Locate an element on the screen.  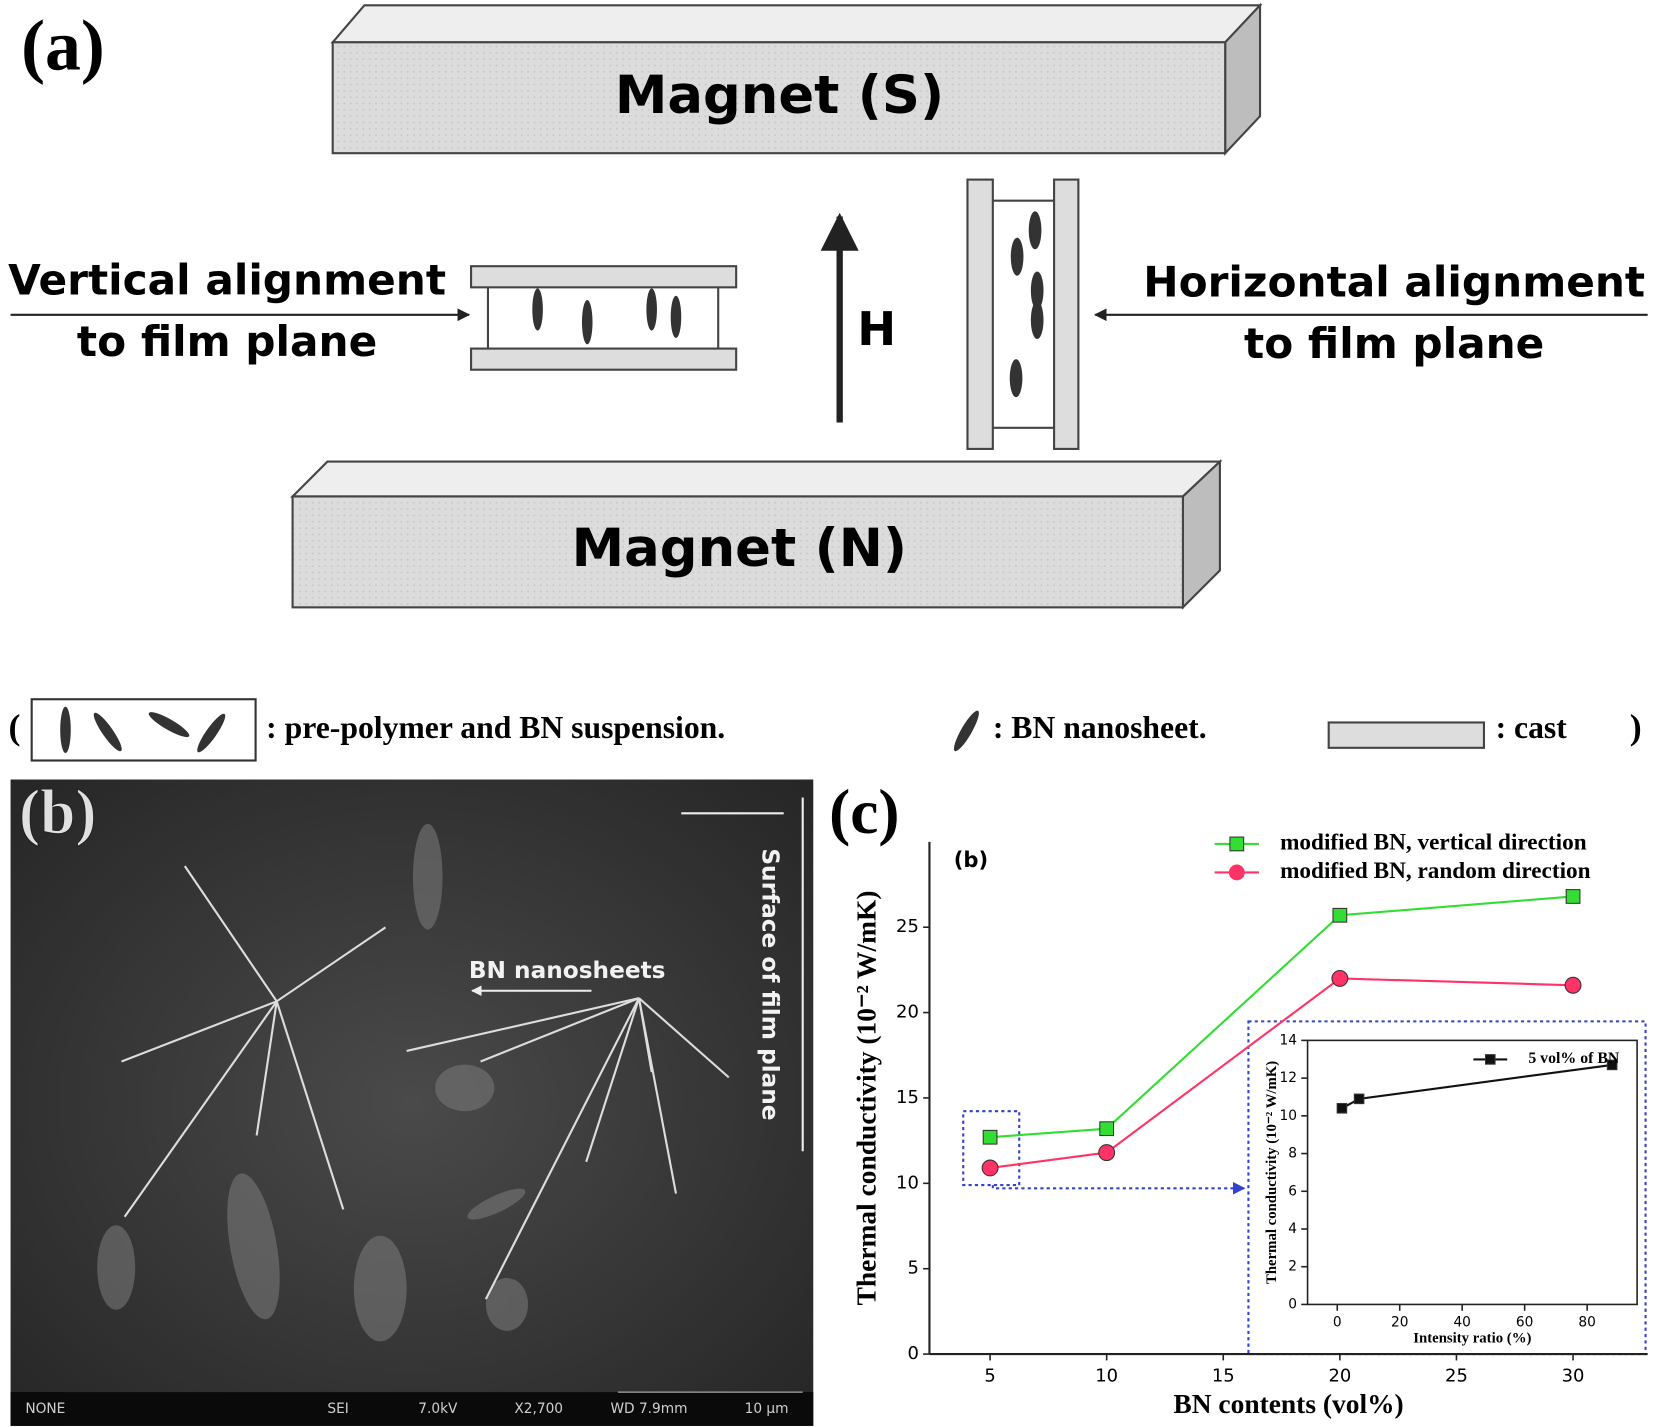
bracket: ( is located at coordinates (14, 727).